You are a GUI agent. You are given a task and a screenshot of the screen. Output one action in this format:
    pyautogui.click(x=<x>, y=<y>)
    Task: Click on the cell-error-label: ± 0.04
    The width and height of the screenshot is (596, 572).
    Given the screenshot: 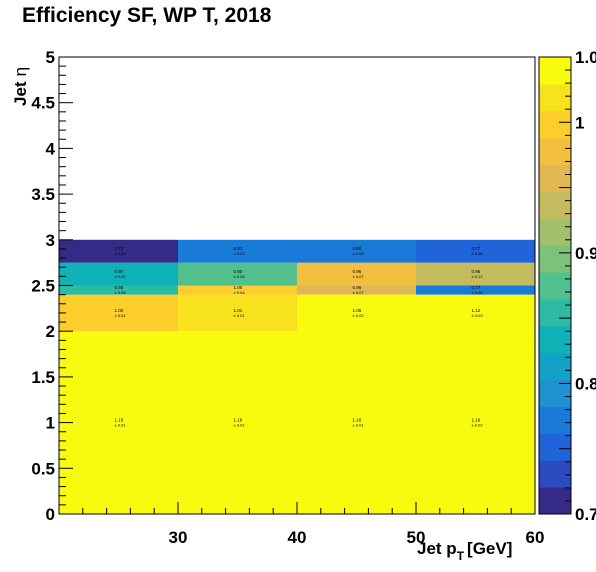 What is the action you would take?
    pyautogui.click(x=240, y=292)
    